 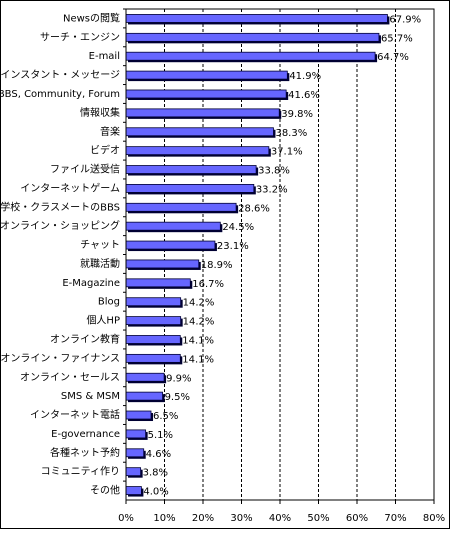 What do you see at coordinates (91, 283) in the screenshot?
I see `y-tick-label: E-Magazine` at bounding box center [91, 283].